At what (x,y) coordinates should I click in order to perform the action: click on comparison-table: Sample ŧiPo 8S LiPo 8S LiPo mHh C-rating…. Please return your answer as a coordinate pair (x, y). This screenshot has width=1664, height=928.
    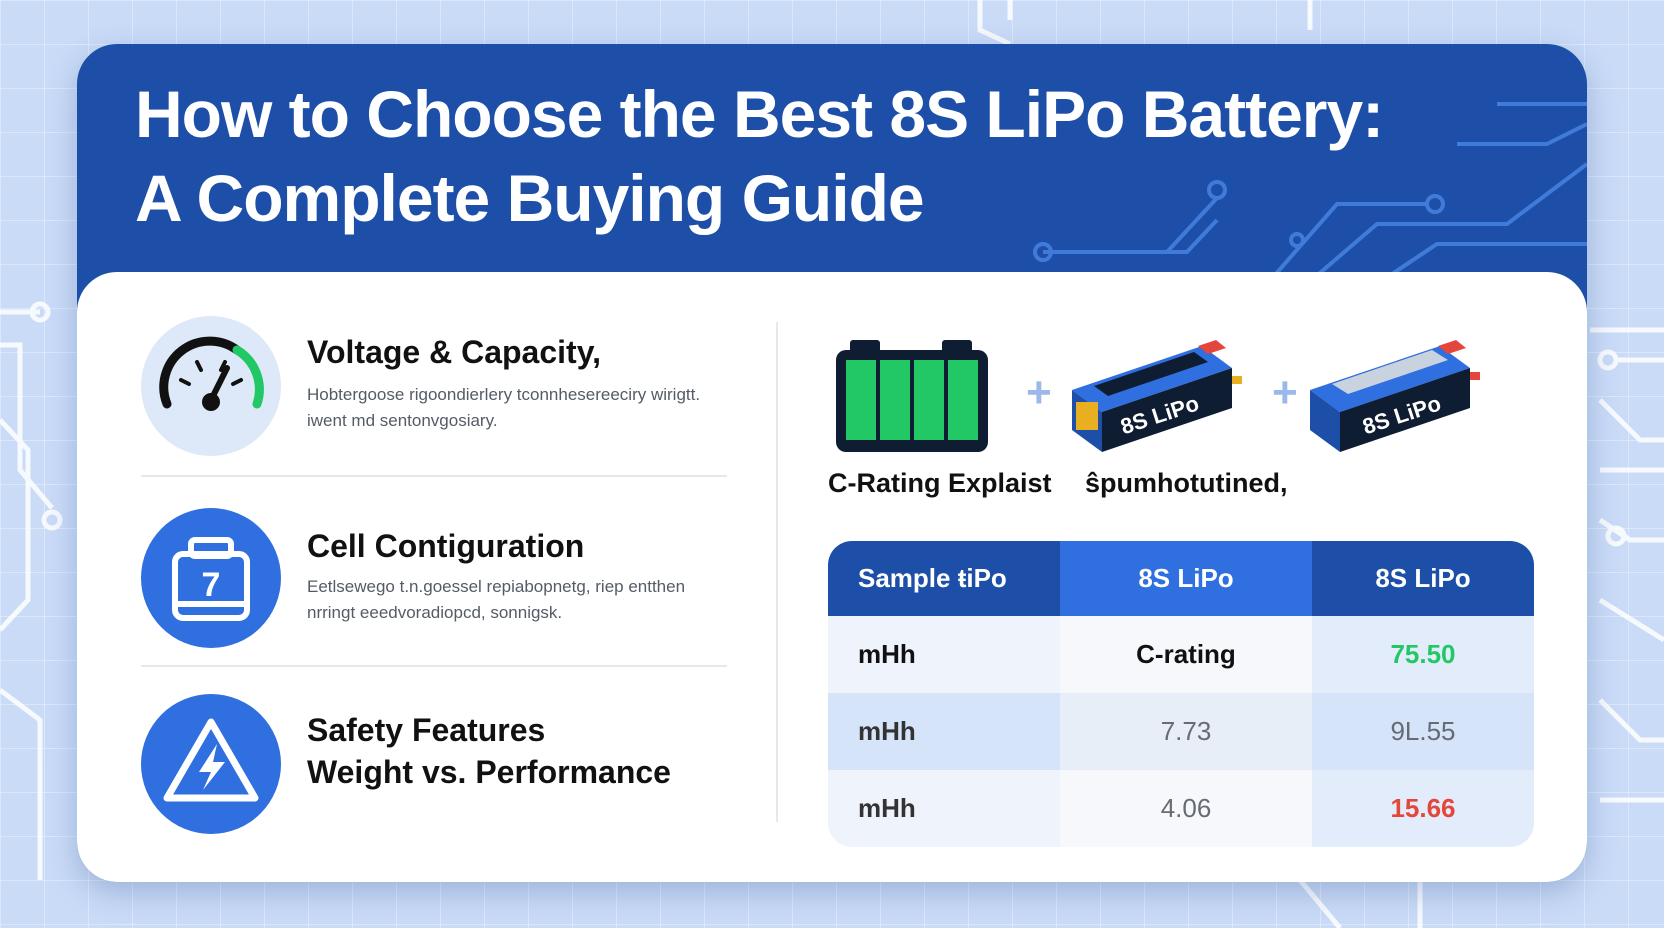
    Looking at the image, I should click on (1181, 694).